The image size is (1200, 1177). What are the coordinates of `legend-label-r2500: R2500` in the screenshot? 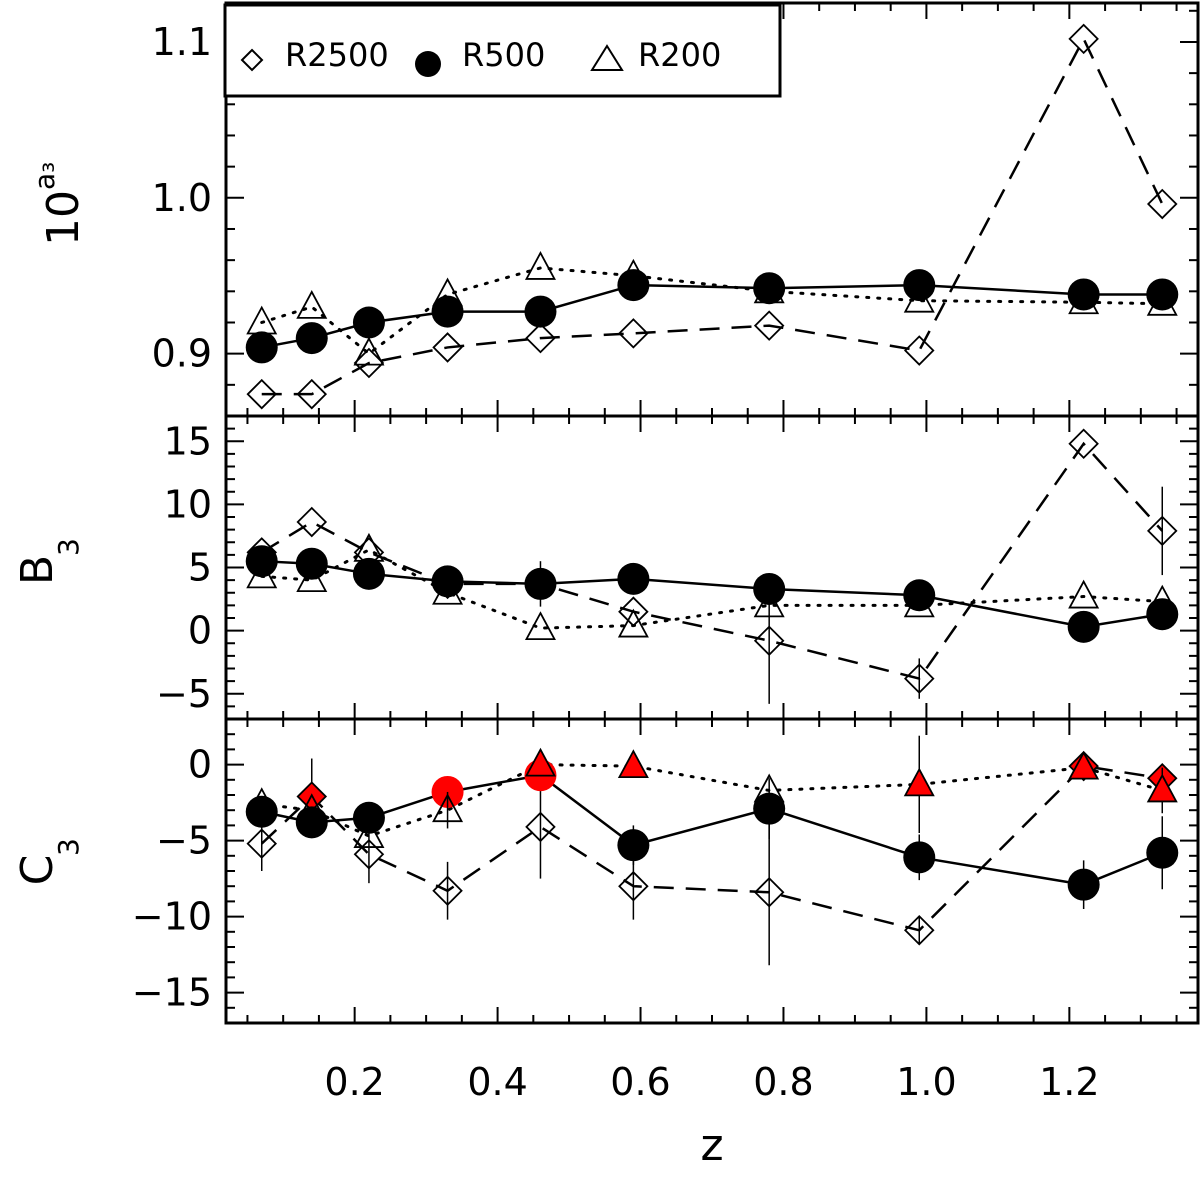 It's located at (337, 55).